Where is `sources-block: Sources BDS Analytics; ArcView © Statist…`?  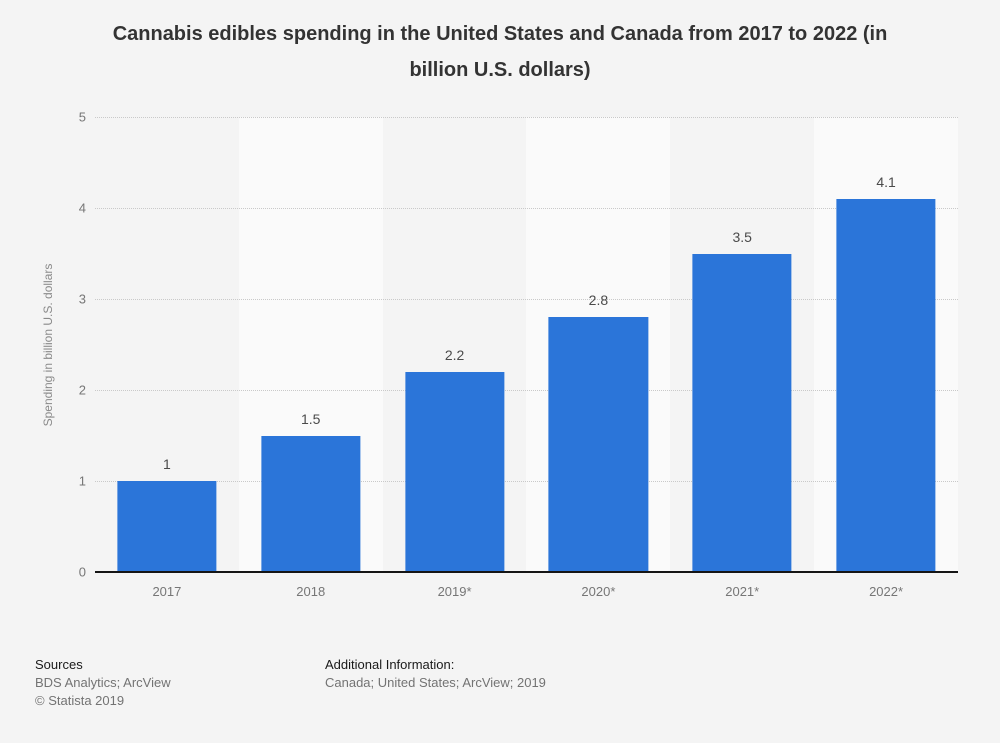 sources-block: Sources BDS Analytics; ArcView © Statist… is located at coordinates (103, 683).